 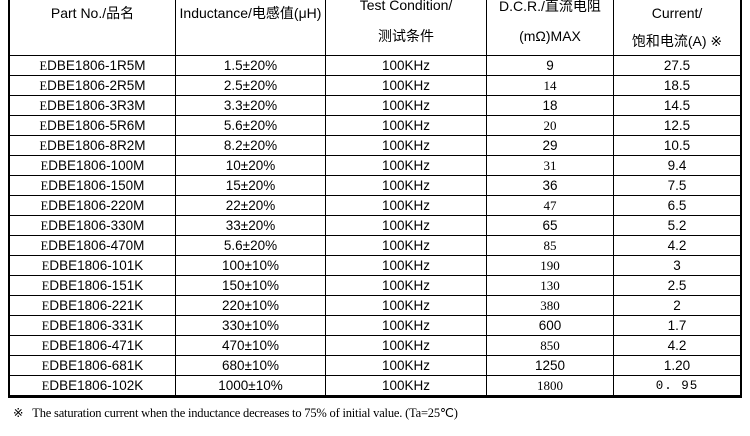 I want to click on cell-saturation-current: 6.5, so click(x=677, y=206).